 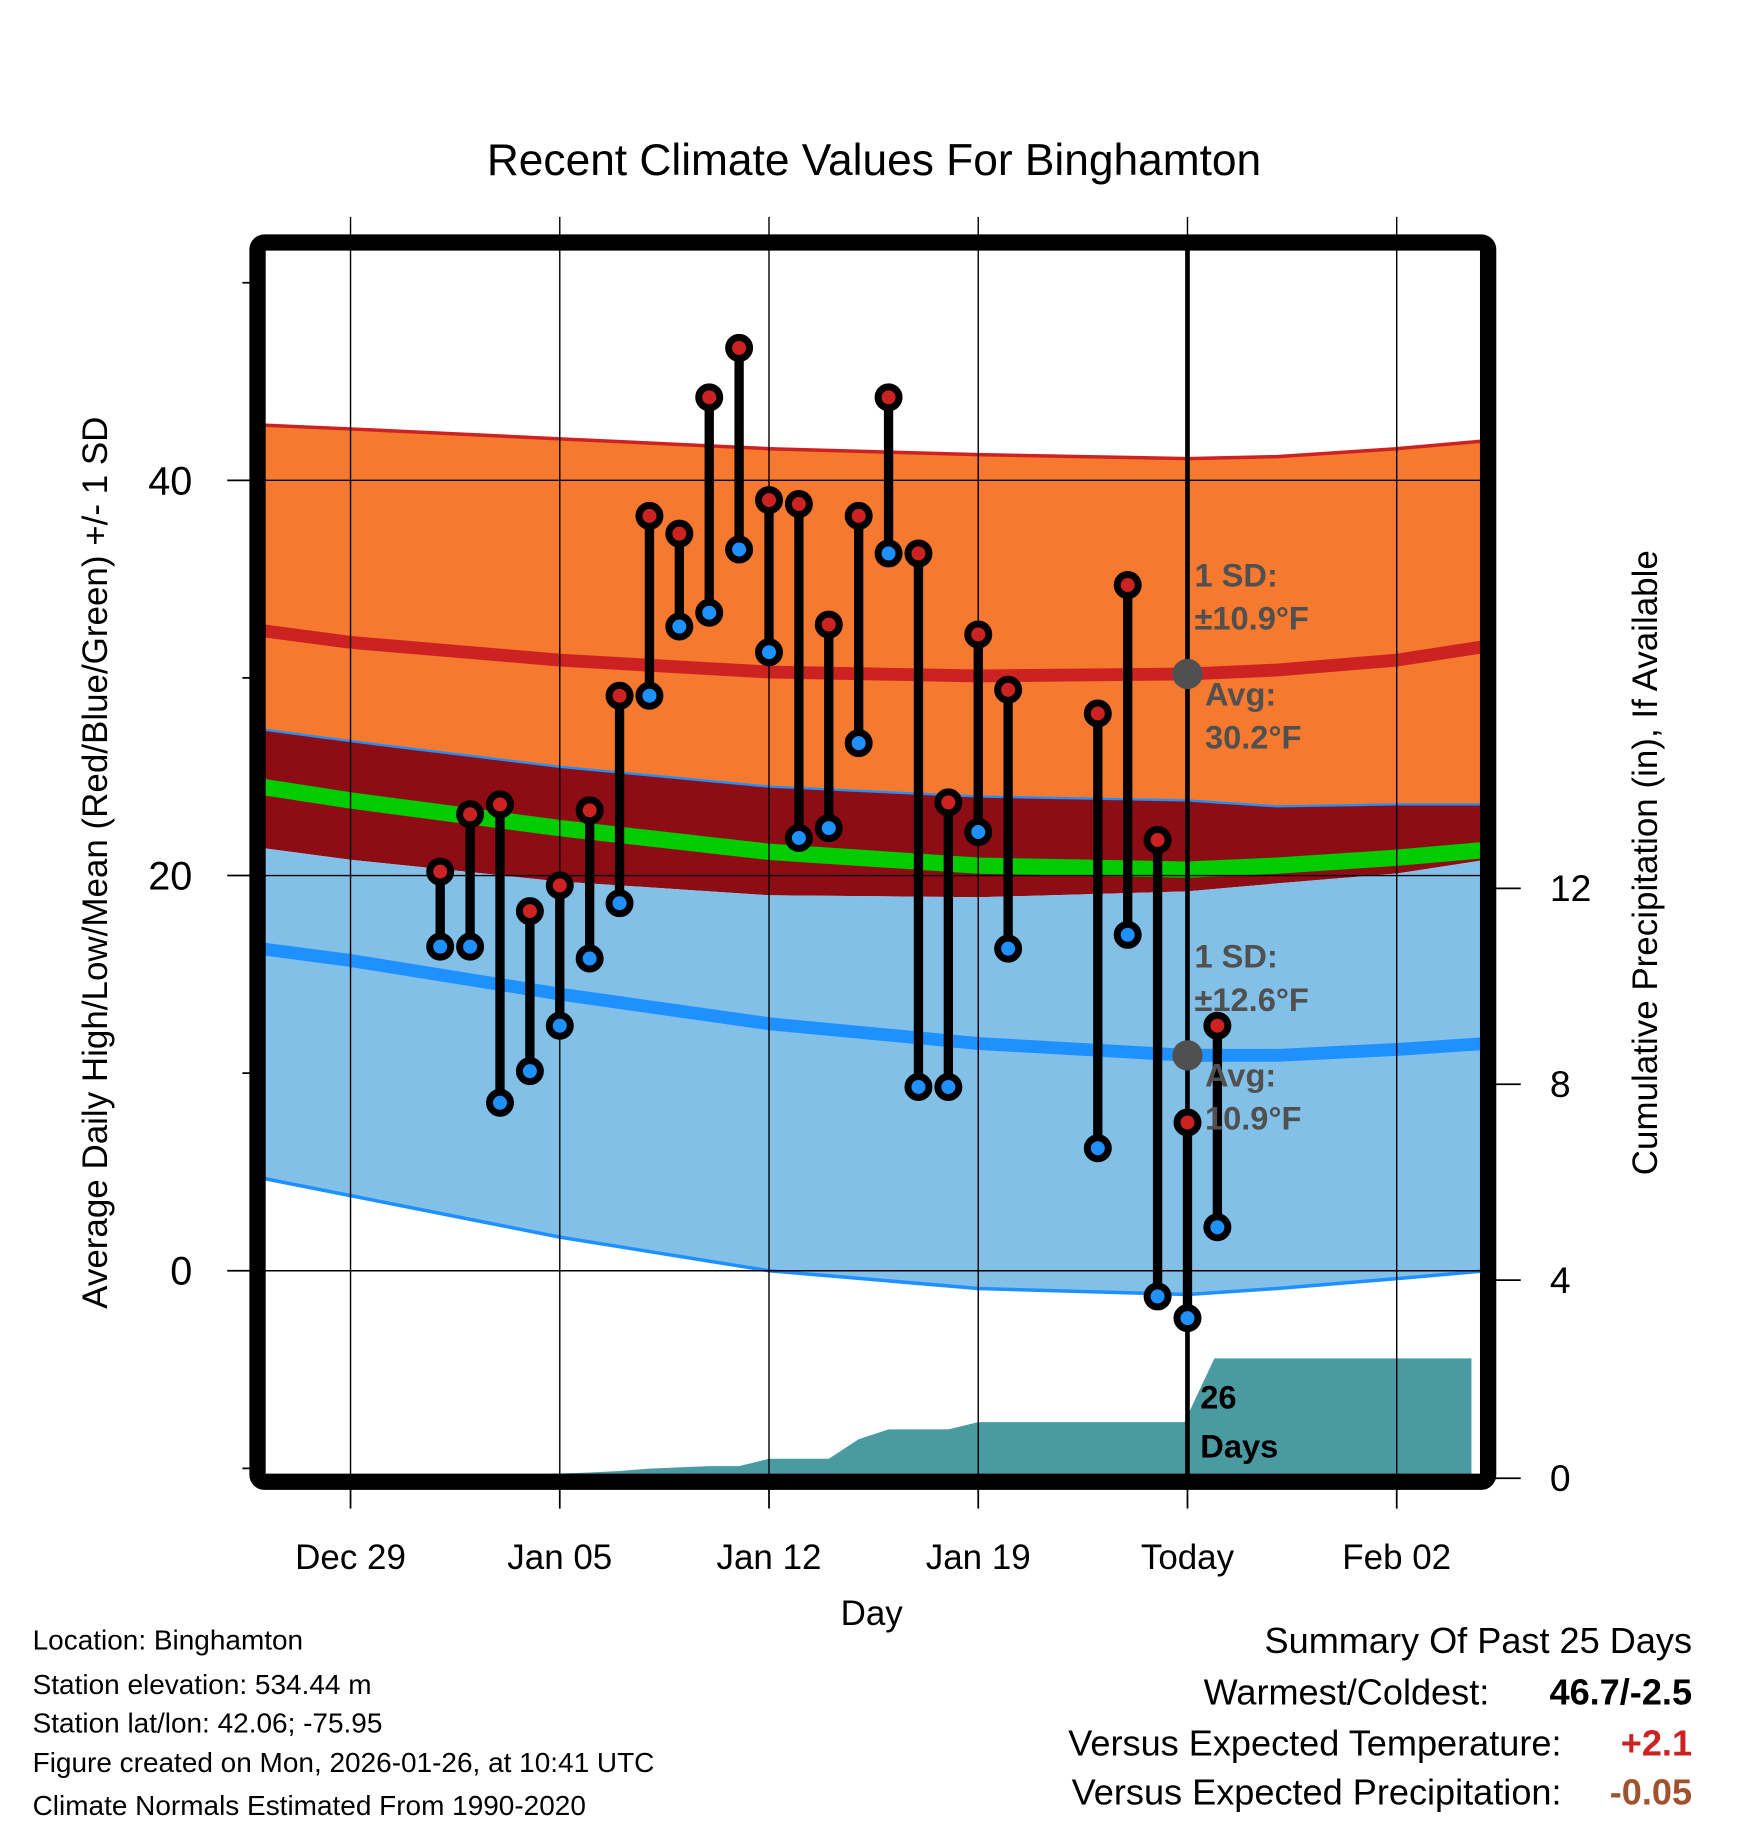 I want to click on low-annotation: 1 SD: ±12.6°F Avg: 10.9°F, so click(x=1251, y=1037).